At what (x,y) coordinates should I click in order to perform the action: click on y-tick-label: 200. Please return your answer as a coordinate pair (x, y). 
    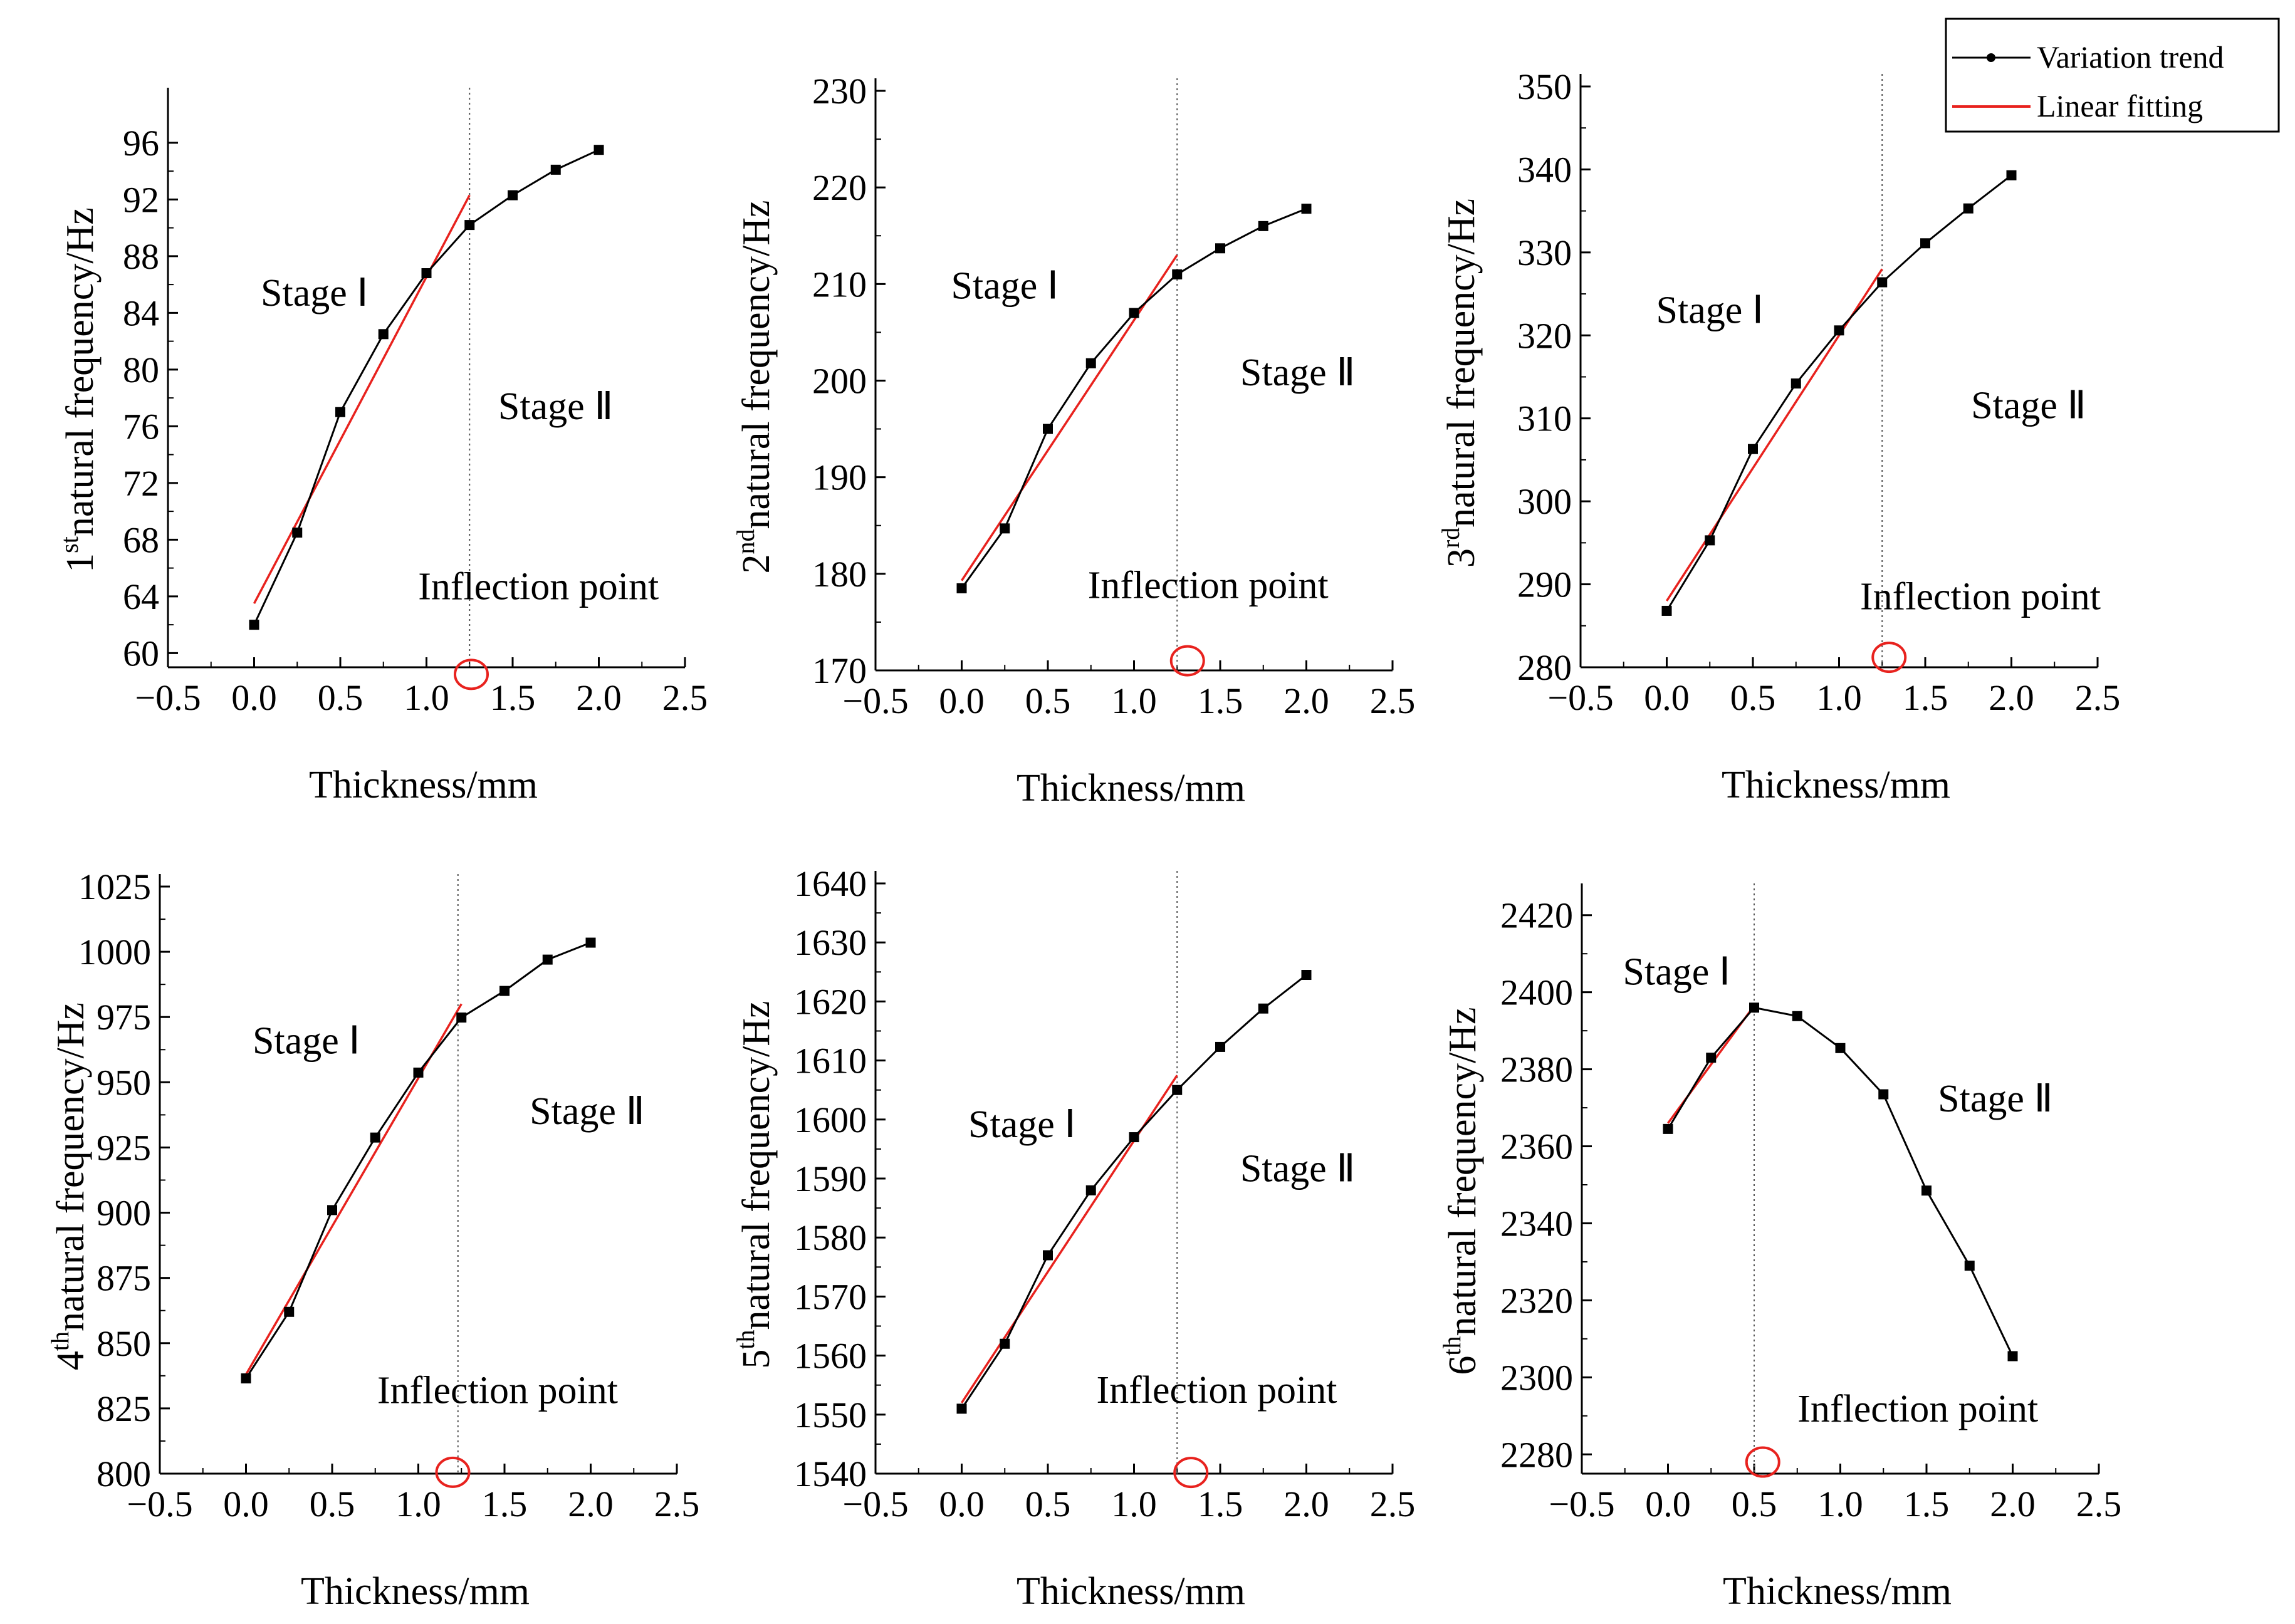
    Looking at the image, I should click on (839, 381).